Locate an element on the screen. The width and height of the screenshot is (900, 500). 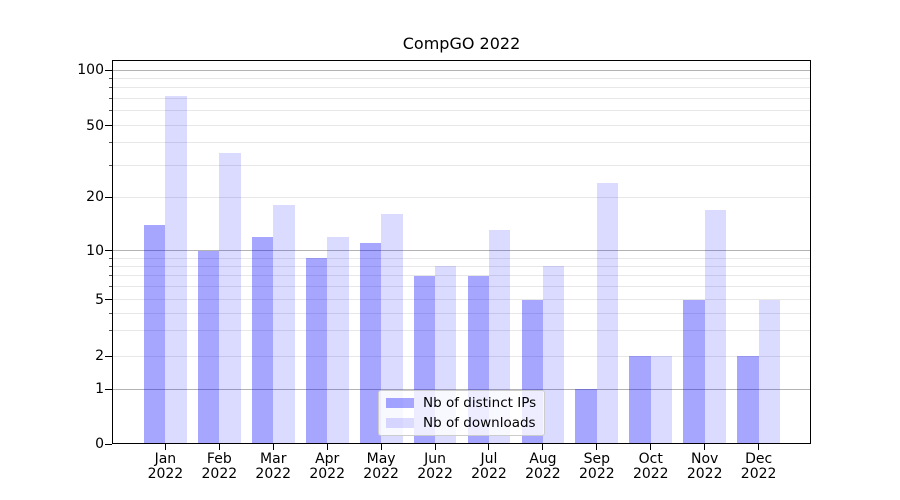
bar-distinct-ips-feb is located at coordinates (208, 347).